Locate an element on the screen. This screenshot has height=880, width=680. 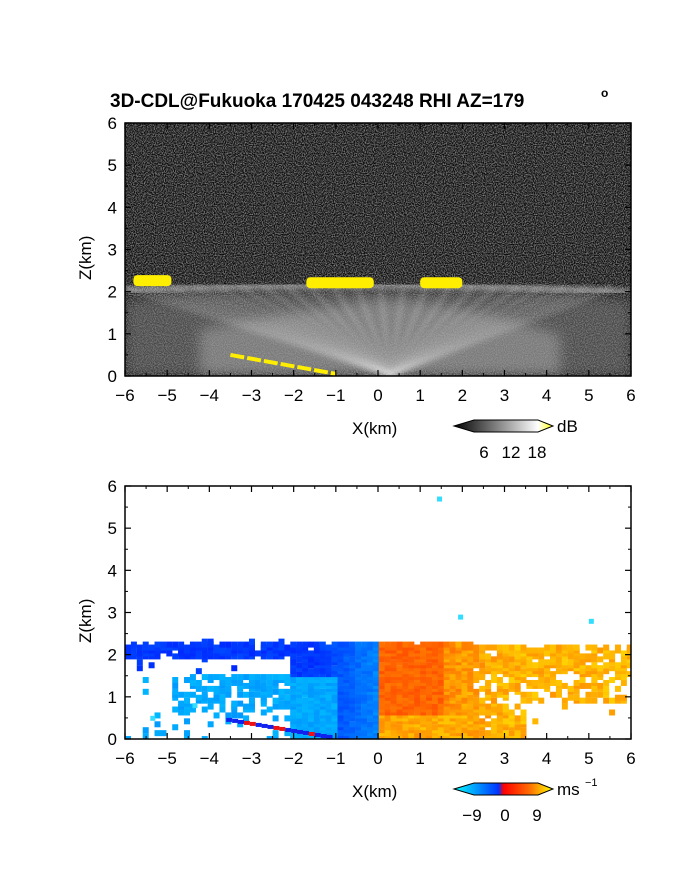
y-axis-label: Z(km) is located at coordinates (85, 621).